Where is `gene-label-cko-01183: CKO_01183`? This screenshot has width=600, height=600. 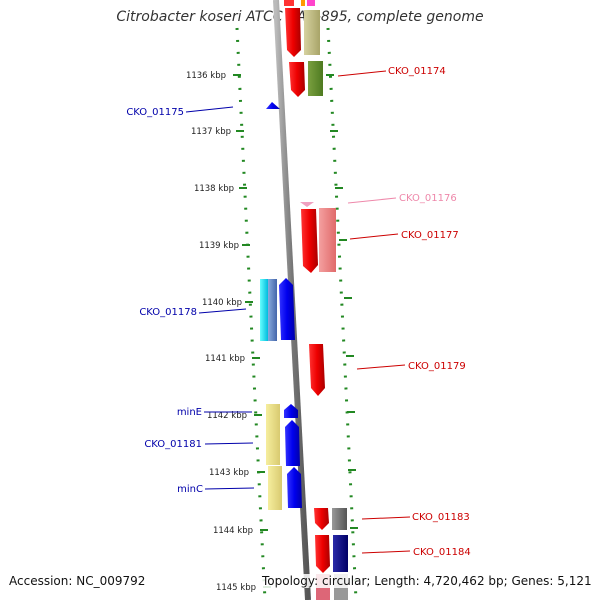 gene-label-cko-01183: CKO_01183 is located at coordinates (441, 517).